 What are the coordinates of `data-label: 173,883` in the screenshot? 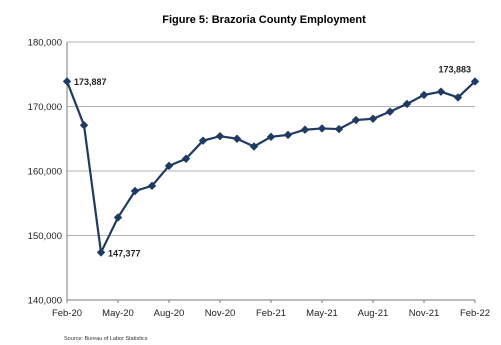 It's located at (454, 69).